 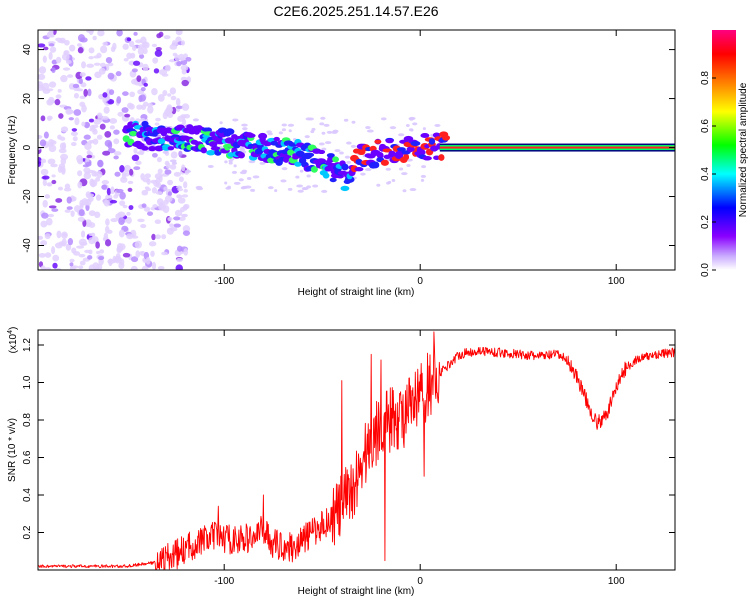 What do you see at coordinates (356, 292) in the screenshot?
I see `spectrogram-xlabel: Height of straight line (km)` at bounding box center [356, 292].